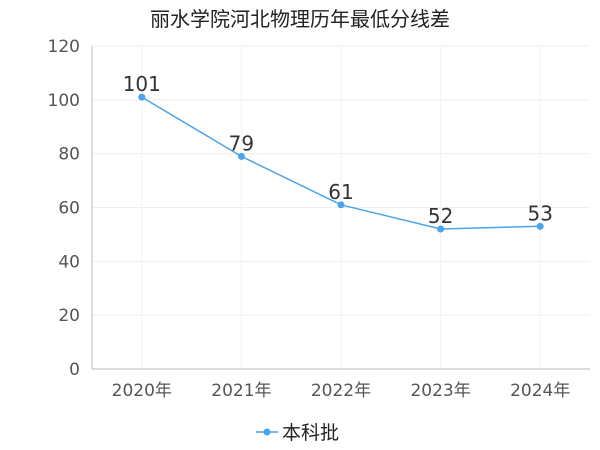  Describe the element at coordinates (241, 391) in the screenshot. I see `x-tick-label: 2021年` at that location.